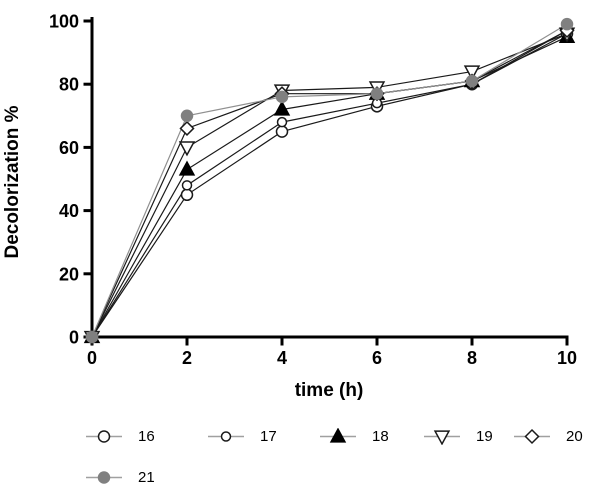 The width and height of the screenshot is (612, 495). I want to click on filled-circle-legend-icon, so click(104, 477).